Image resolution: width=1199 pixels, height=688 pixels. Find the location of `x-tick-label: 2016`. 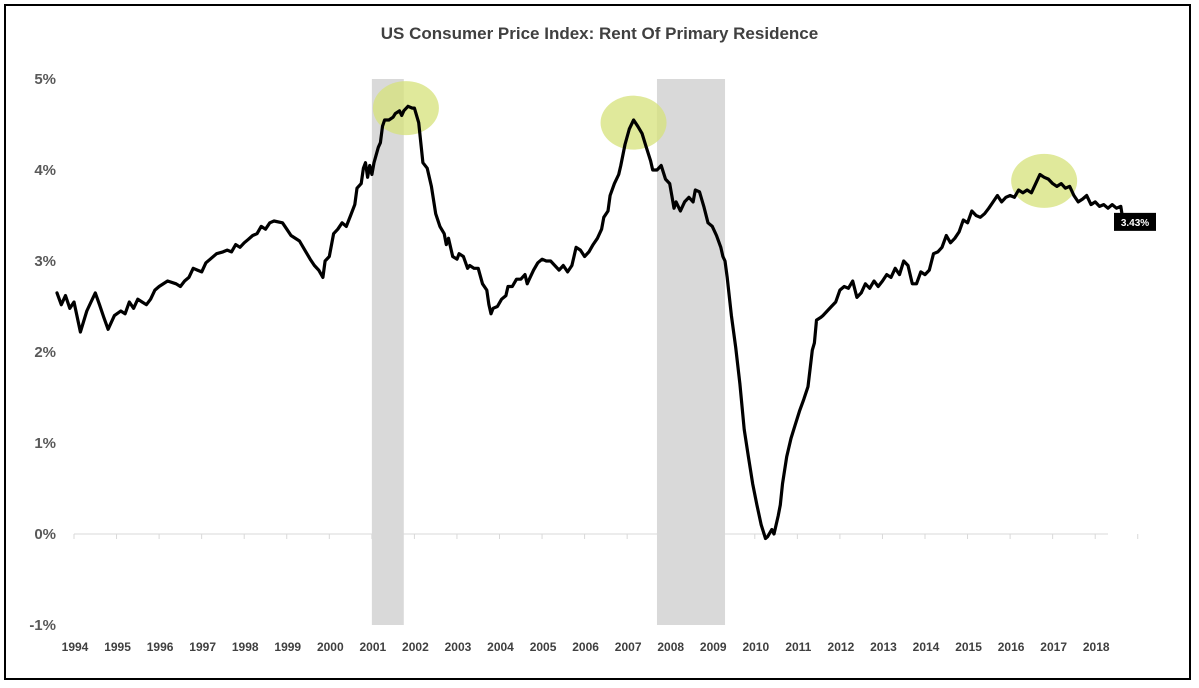

x-tick-label: 2016 is located at coordinates (1011, 647).